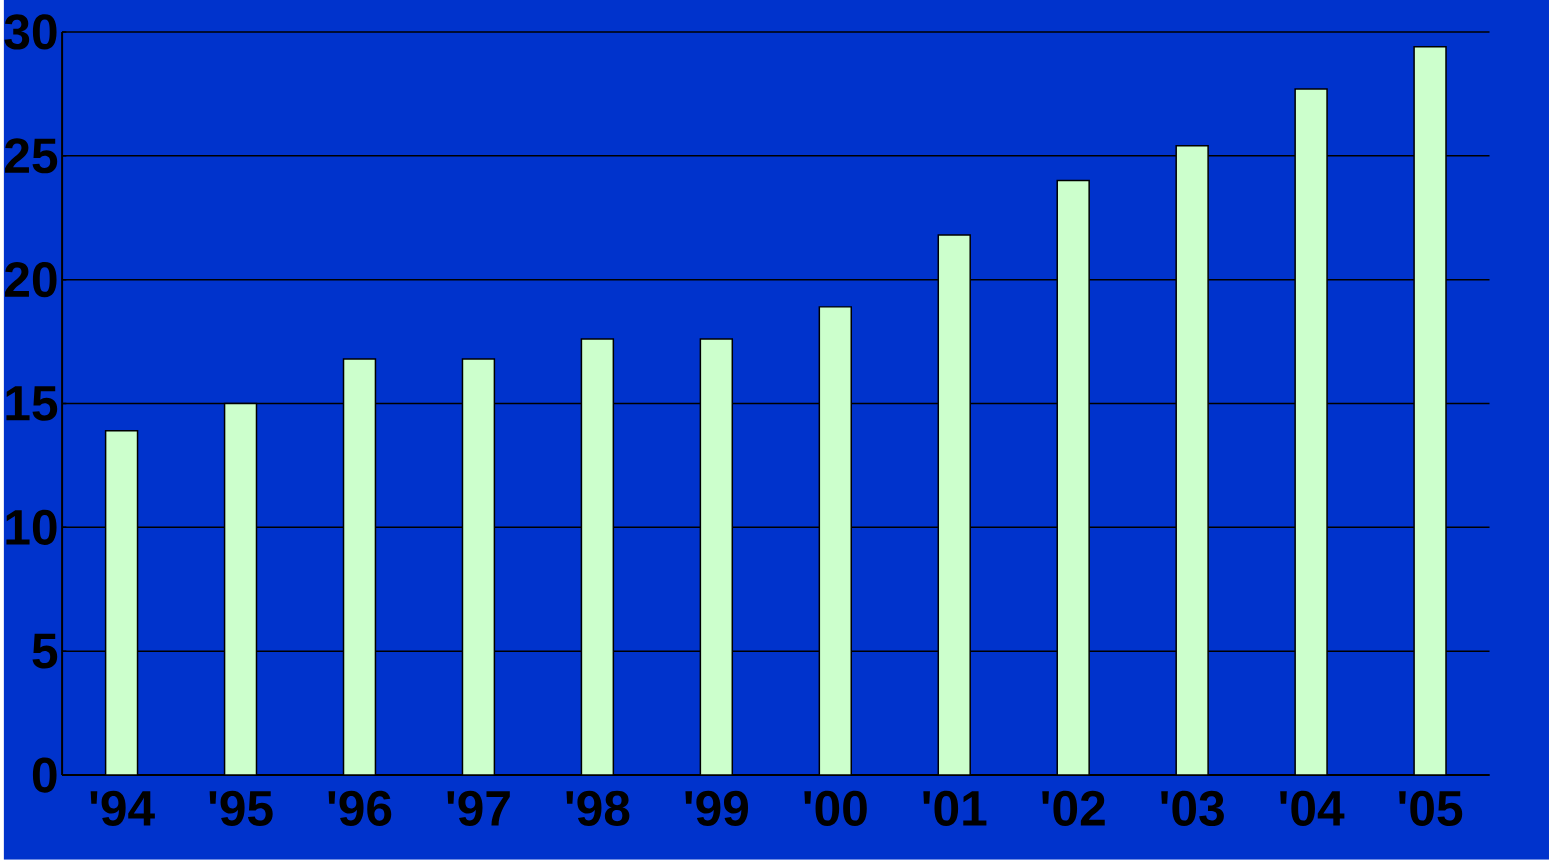 This screenshot has width=1549, height=860. I want to click on x-tick-label: '03, so click(1192, 808).